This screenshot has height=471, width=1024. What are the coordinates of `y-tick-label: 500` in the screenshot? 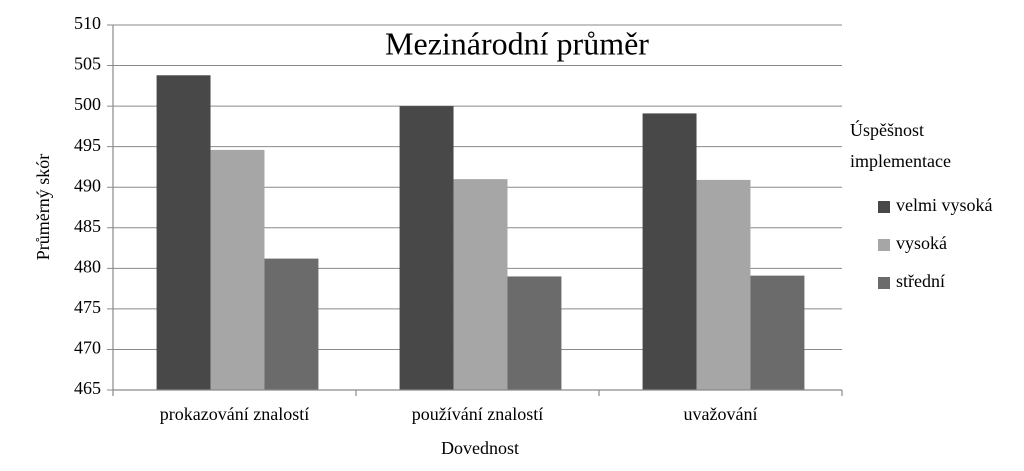 It's located at (87, 104).